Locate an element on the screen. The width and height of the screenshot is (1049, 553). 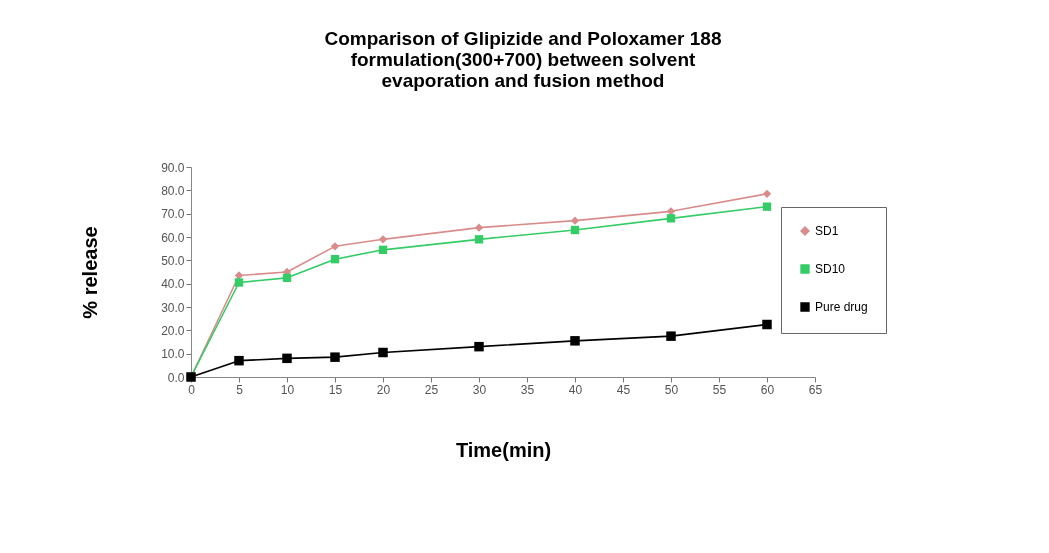
x-tick-label: 15 is located at coordinates (335, 389).